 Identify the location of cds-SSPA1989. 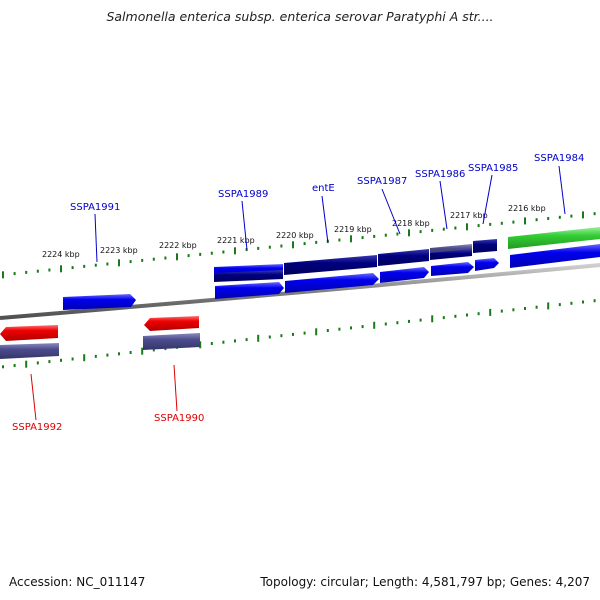
(249, 290).